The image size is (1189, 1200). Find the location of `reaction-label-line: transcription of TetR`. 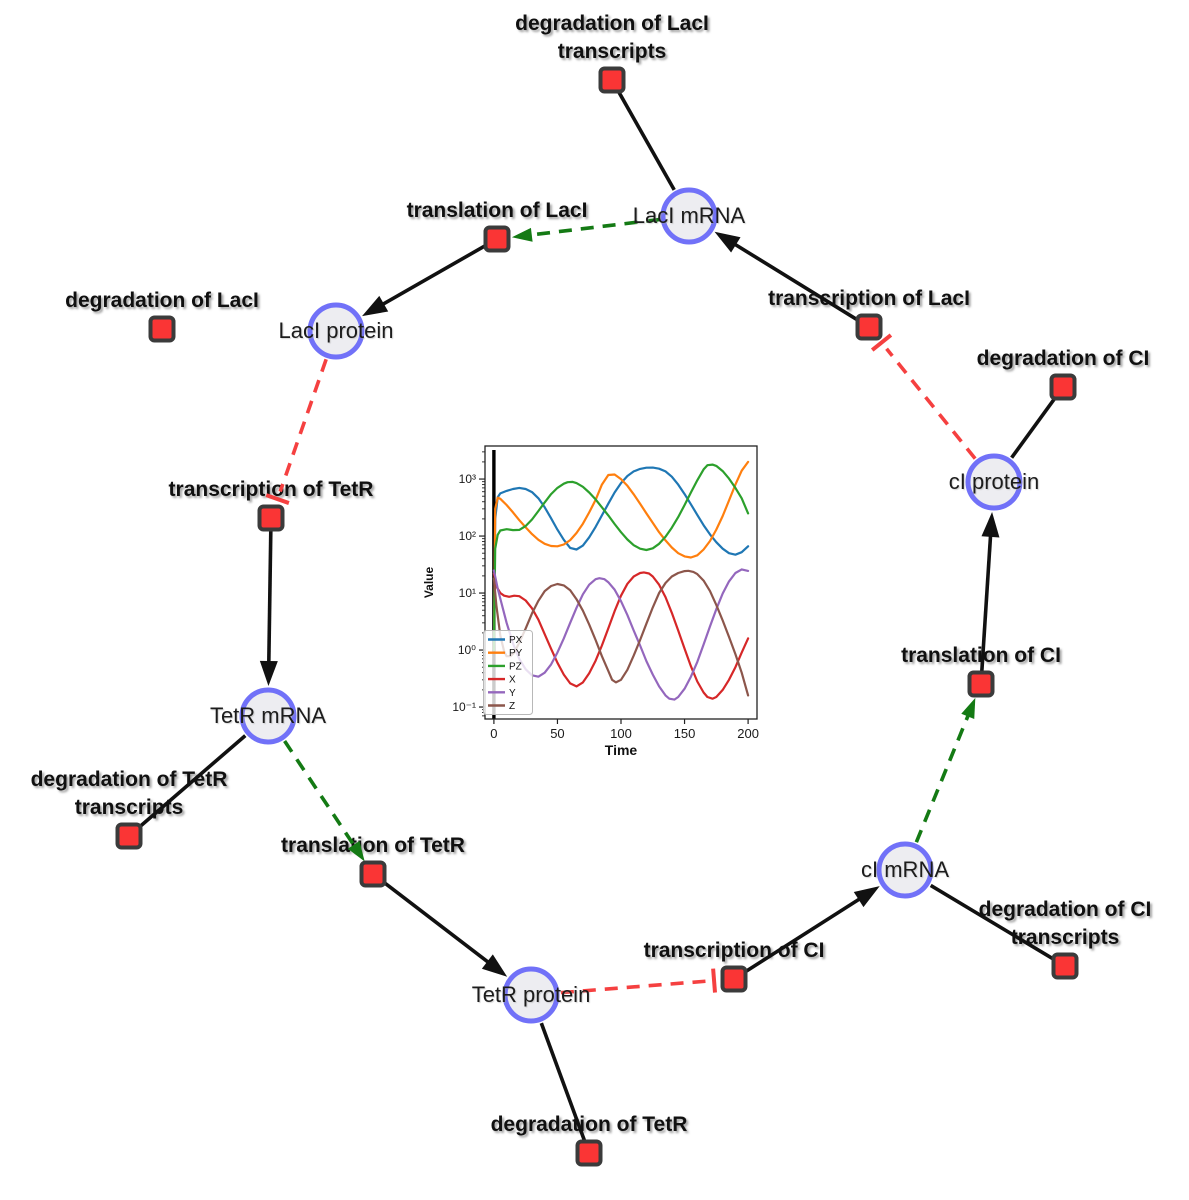

reaction-label-line: transcription of TetR is located at coordinates (271, 489).